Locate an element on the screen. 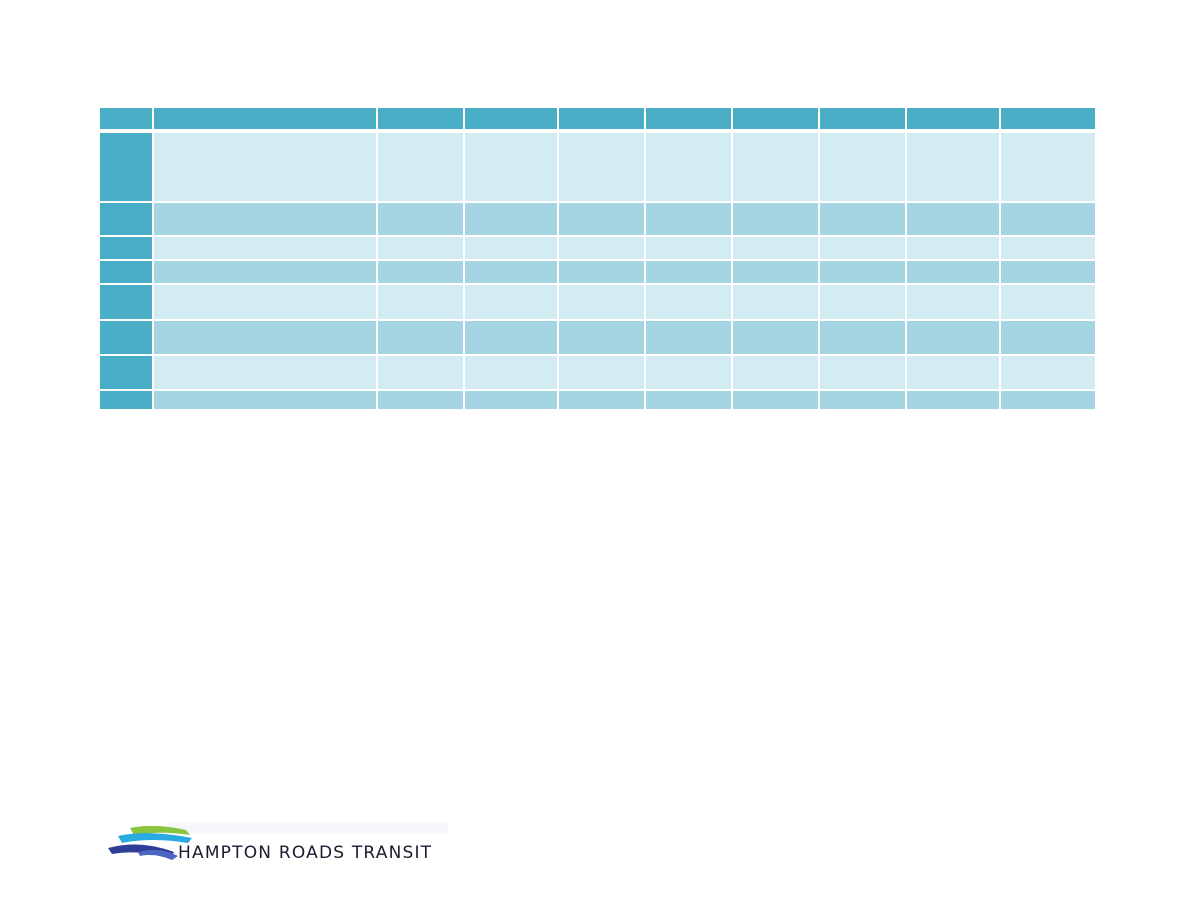 This screenshot has width=1188, height=918. hrt-waves-logo-icon is located at coordinates (278, 841).